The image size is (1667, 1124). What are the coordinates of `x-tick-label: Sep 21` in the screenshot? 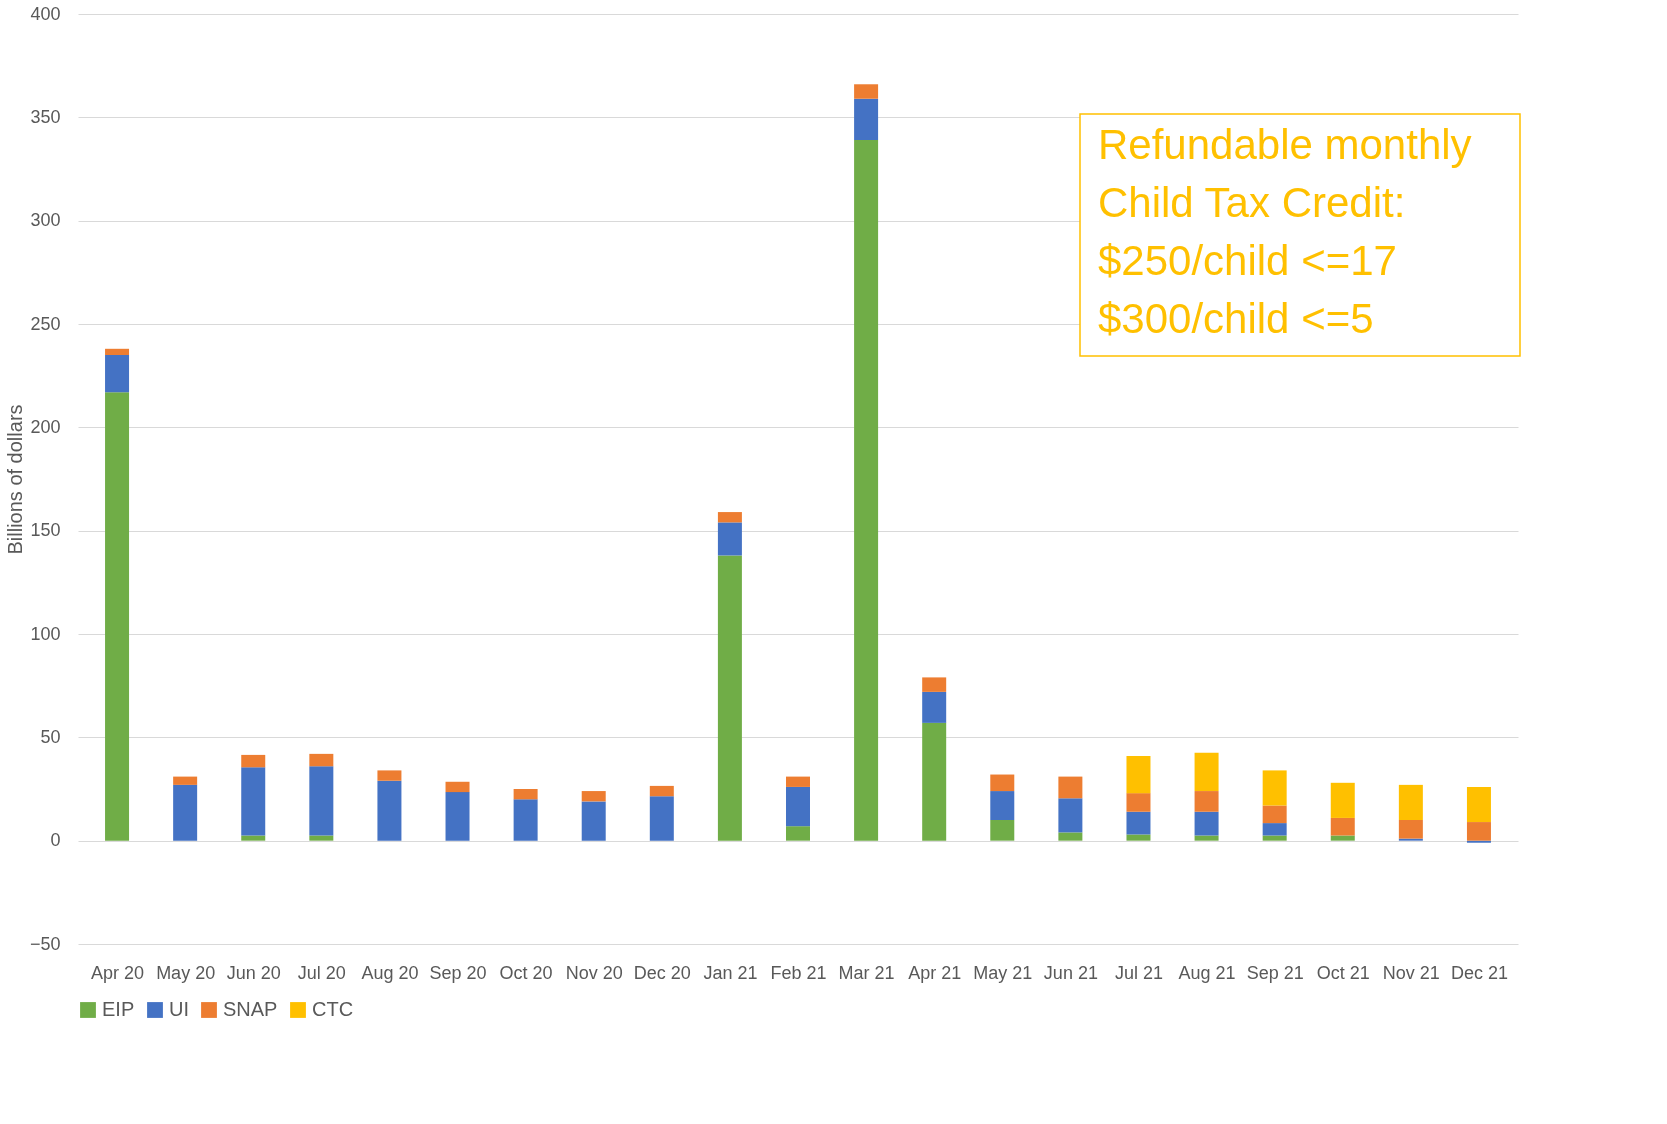 It's located at (1275, 972).